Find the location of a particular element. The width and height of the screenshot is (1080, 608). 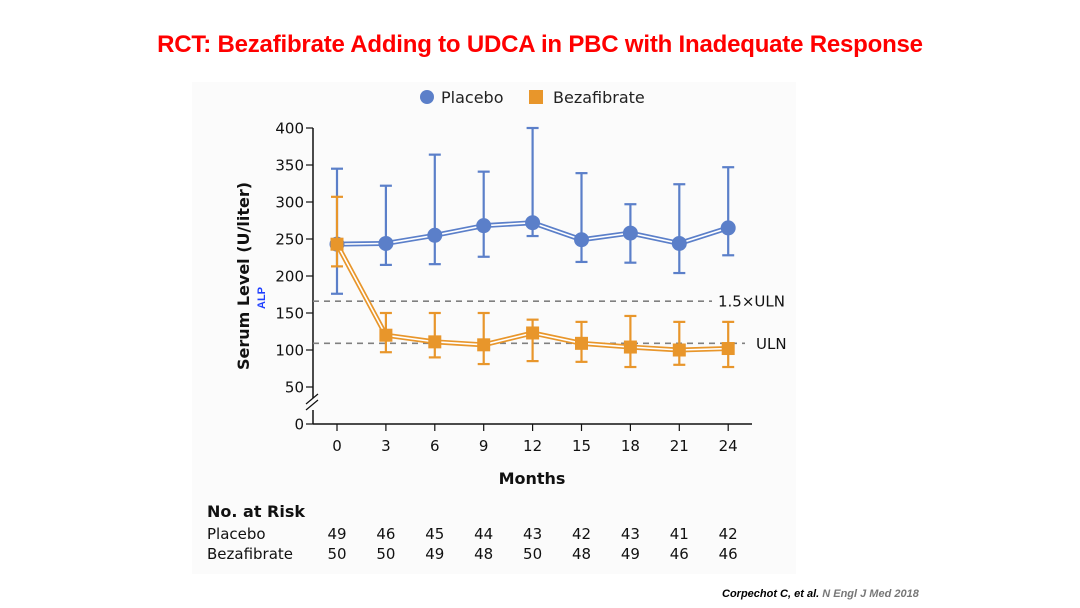

reference-lines: 1.5×ULN ULN is located at coordinates (550, 323).